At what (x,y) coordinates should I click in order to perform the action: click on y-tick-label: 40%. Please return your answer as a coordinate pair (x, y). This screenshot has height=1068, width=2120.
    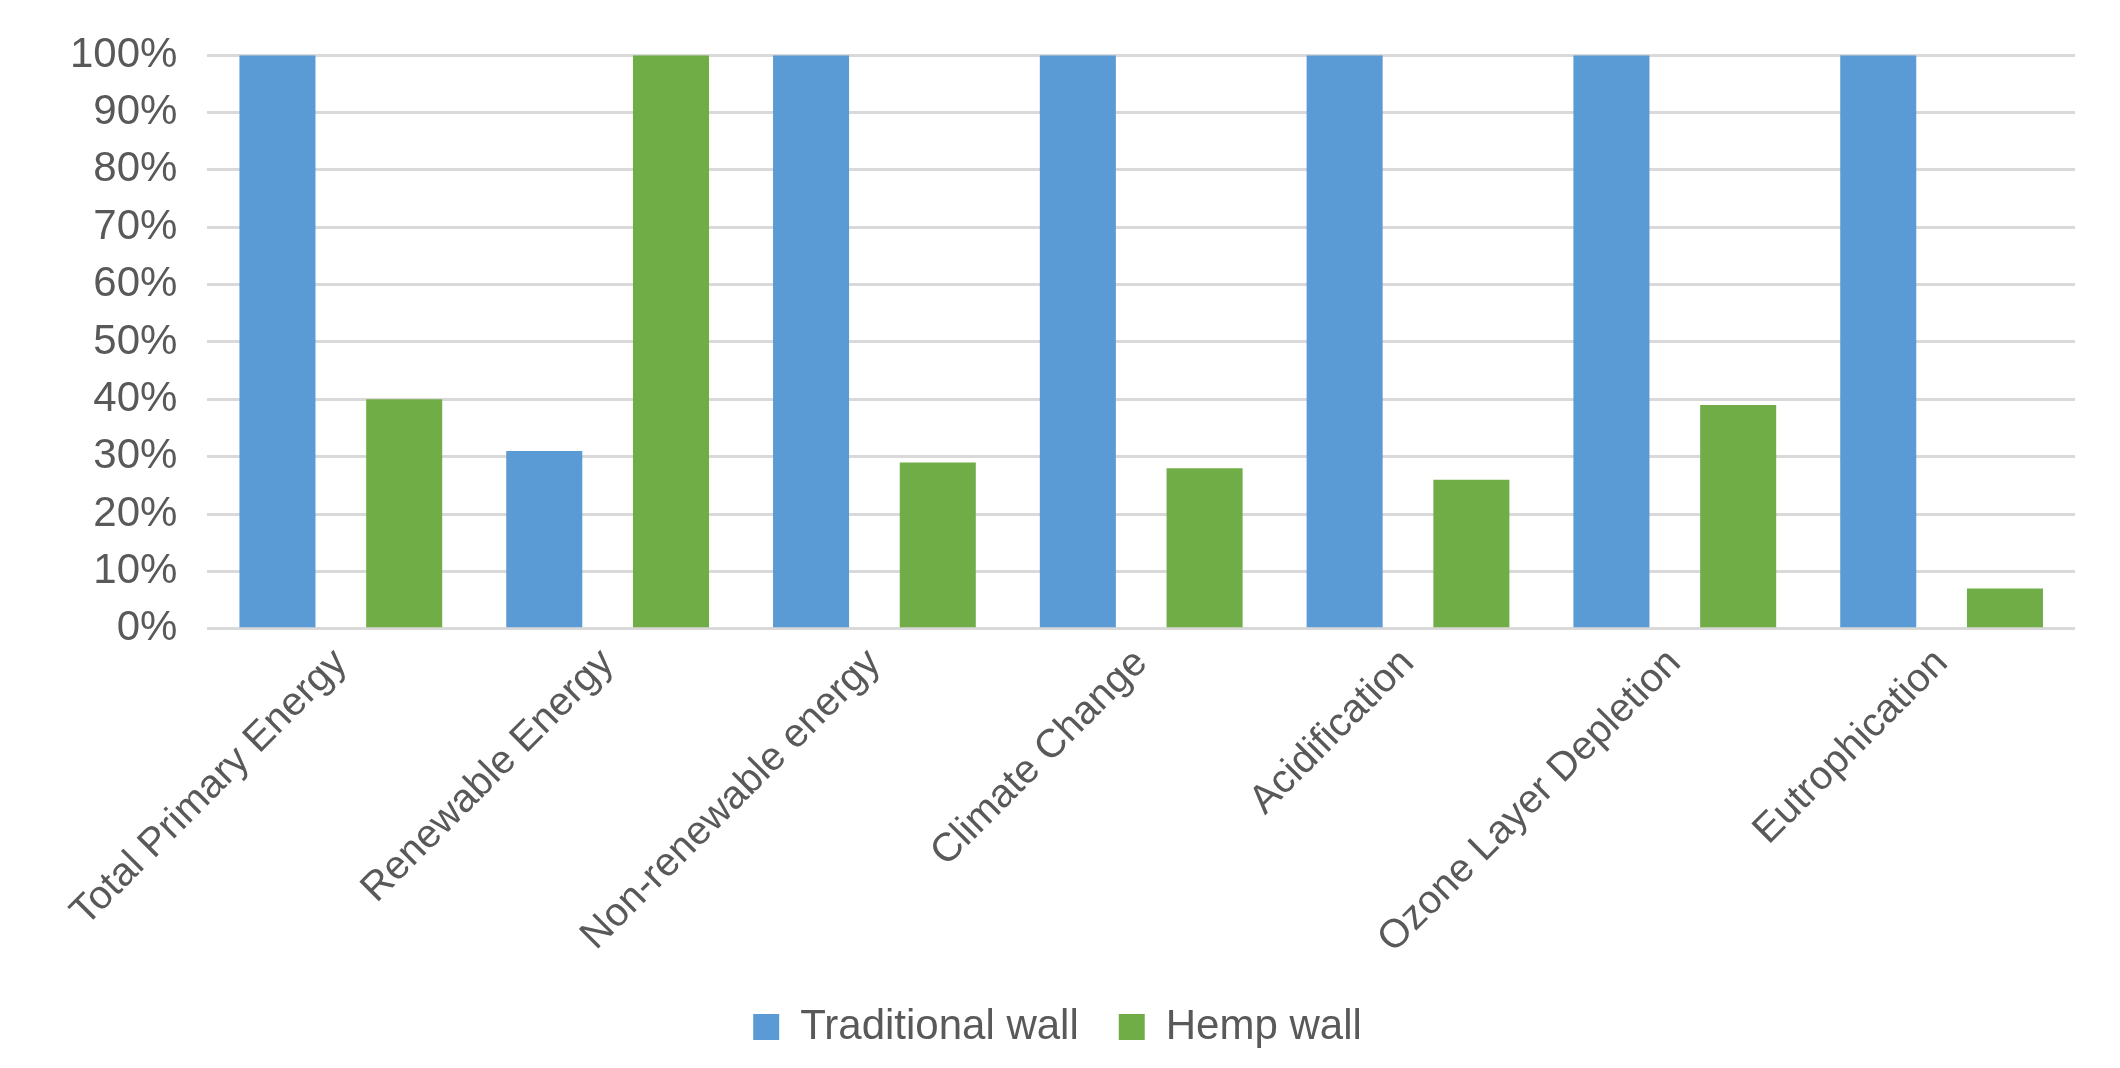
    Looking at the image, I should click on (135, 396).